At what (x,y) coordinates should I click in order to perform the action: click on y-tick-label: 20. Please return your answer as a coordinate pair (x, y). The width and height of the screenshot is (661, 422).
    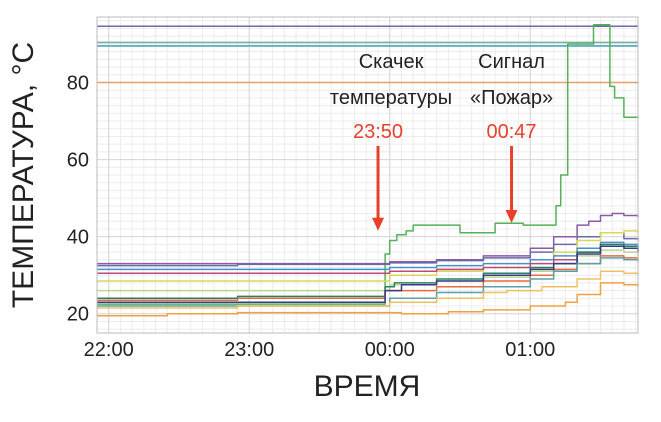
    Looking at the image, I should click on (78, 315).